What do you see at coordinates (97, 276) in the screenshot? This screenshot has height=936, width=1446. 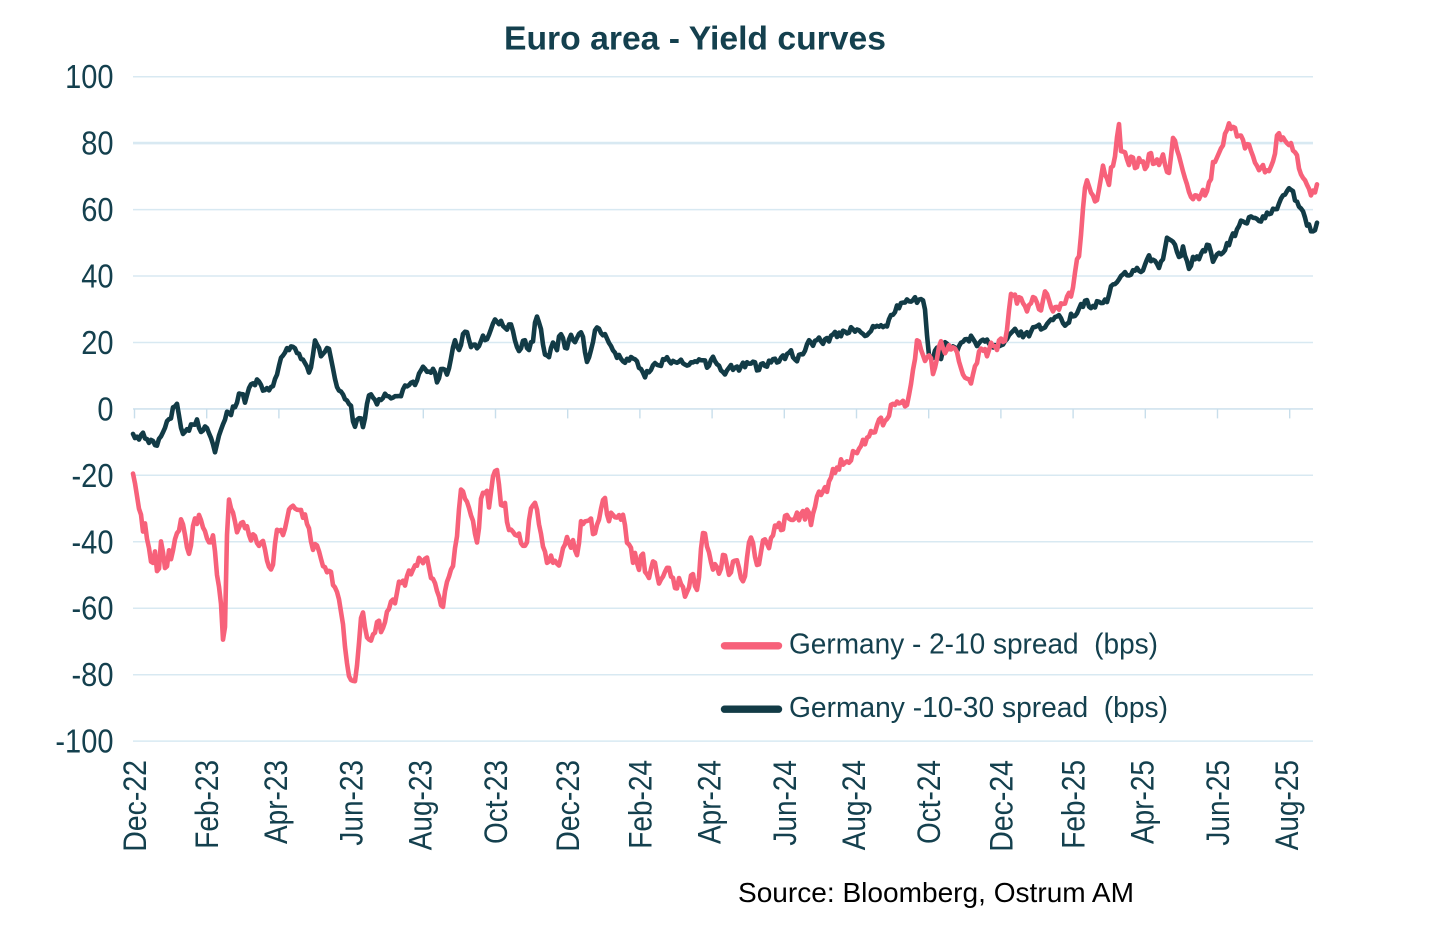 I see `svg-text: 40` at bounding box center [97, 276].